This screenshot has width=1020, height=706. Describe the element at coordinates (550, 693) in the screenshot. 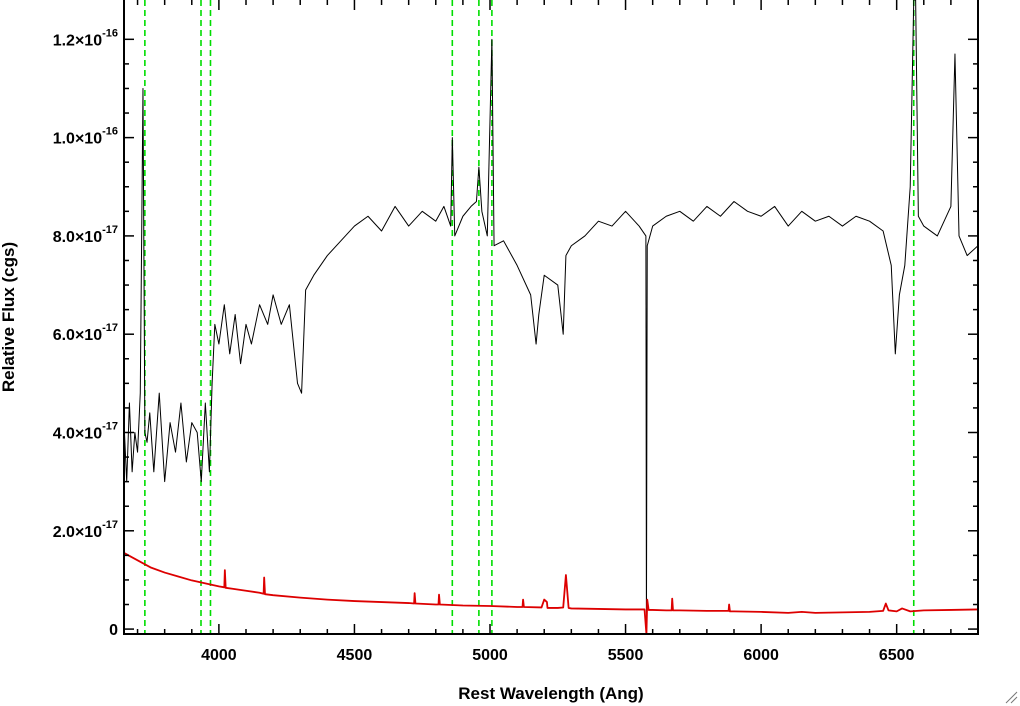

I see `x-axis-title: Rest Wavelength (Ang)` at that location.